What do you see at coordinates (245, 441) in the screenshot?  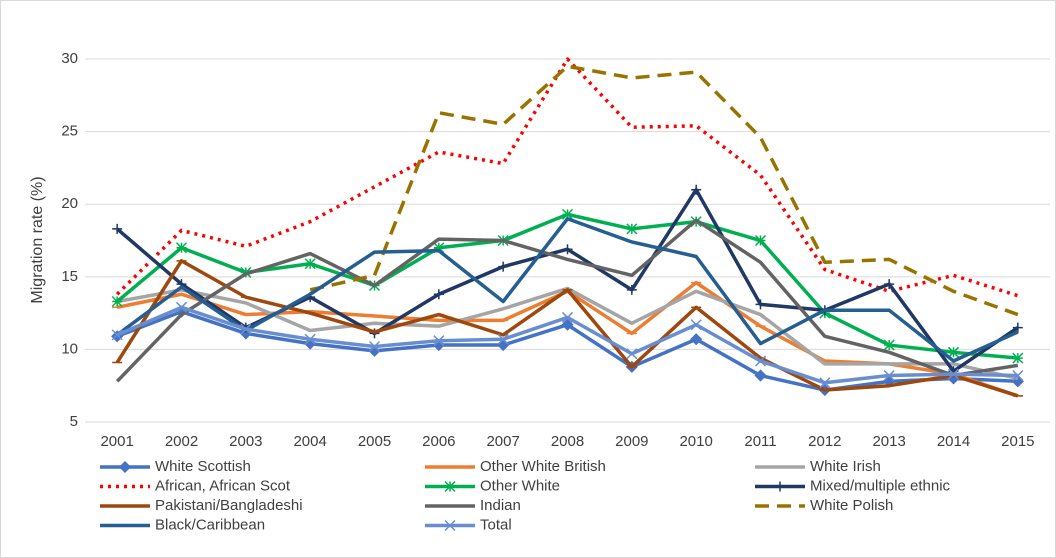 I see `x-tick-label: 2003` at bounding box center [245, 441].